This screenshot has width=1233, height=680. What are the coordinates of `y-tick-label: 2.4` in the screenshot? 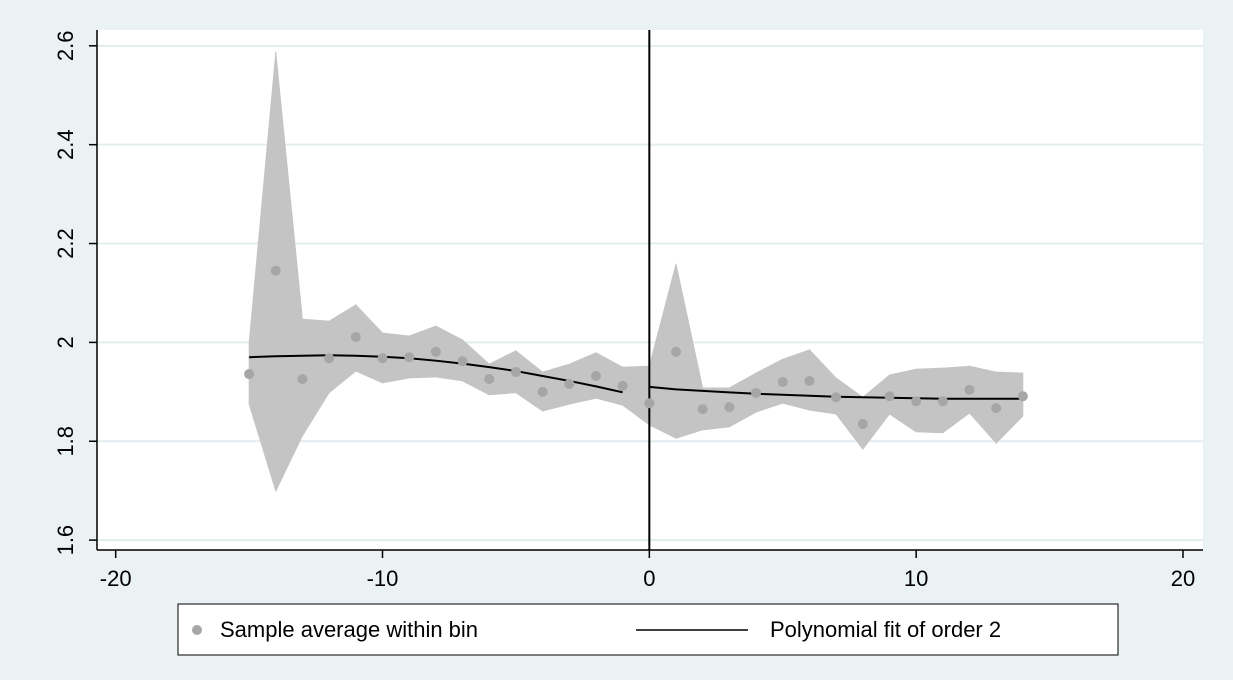 It's located at (65, 144).